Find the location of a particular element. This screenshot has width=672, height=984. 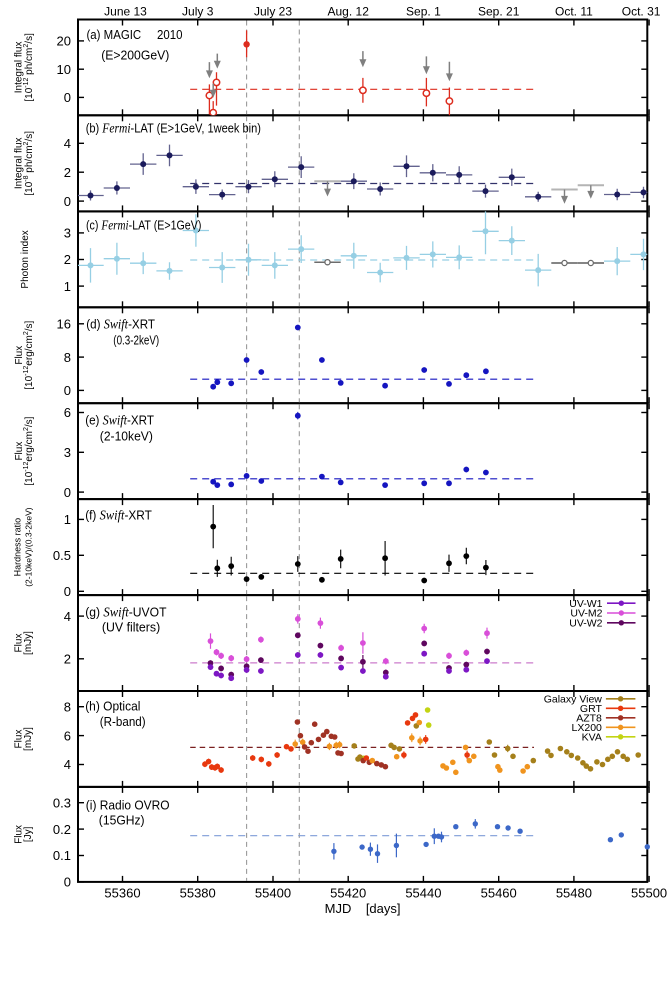

svg-text: Photon index is located at coordinates (25, 259).